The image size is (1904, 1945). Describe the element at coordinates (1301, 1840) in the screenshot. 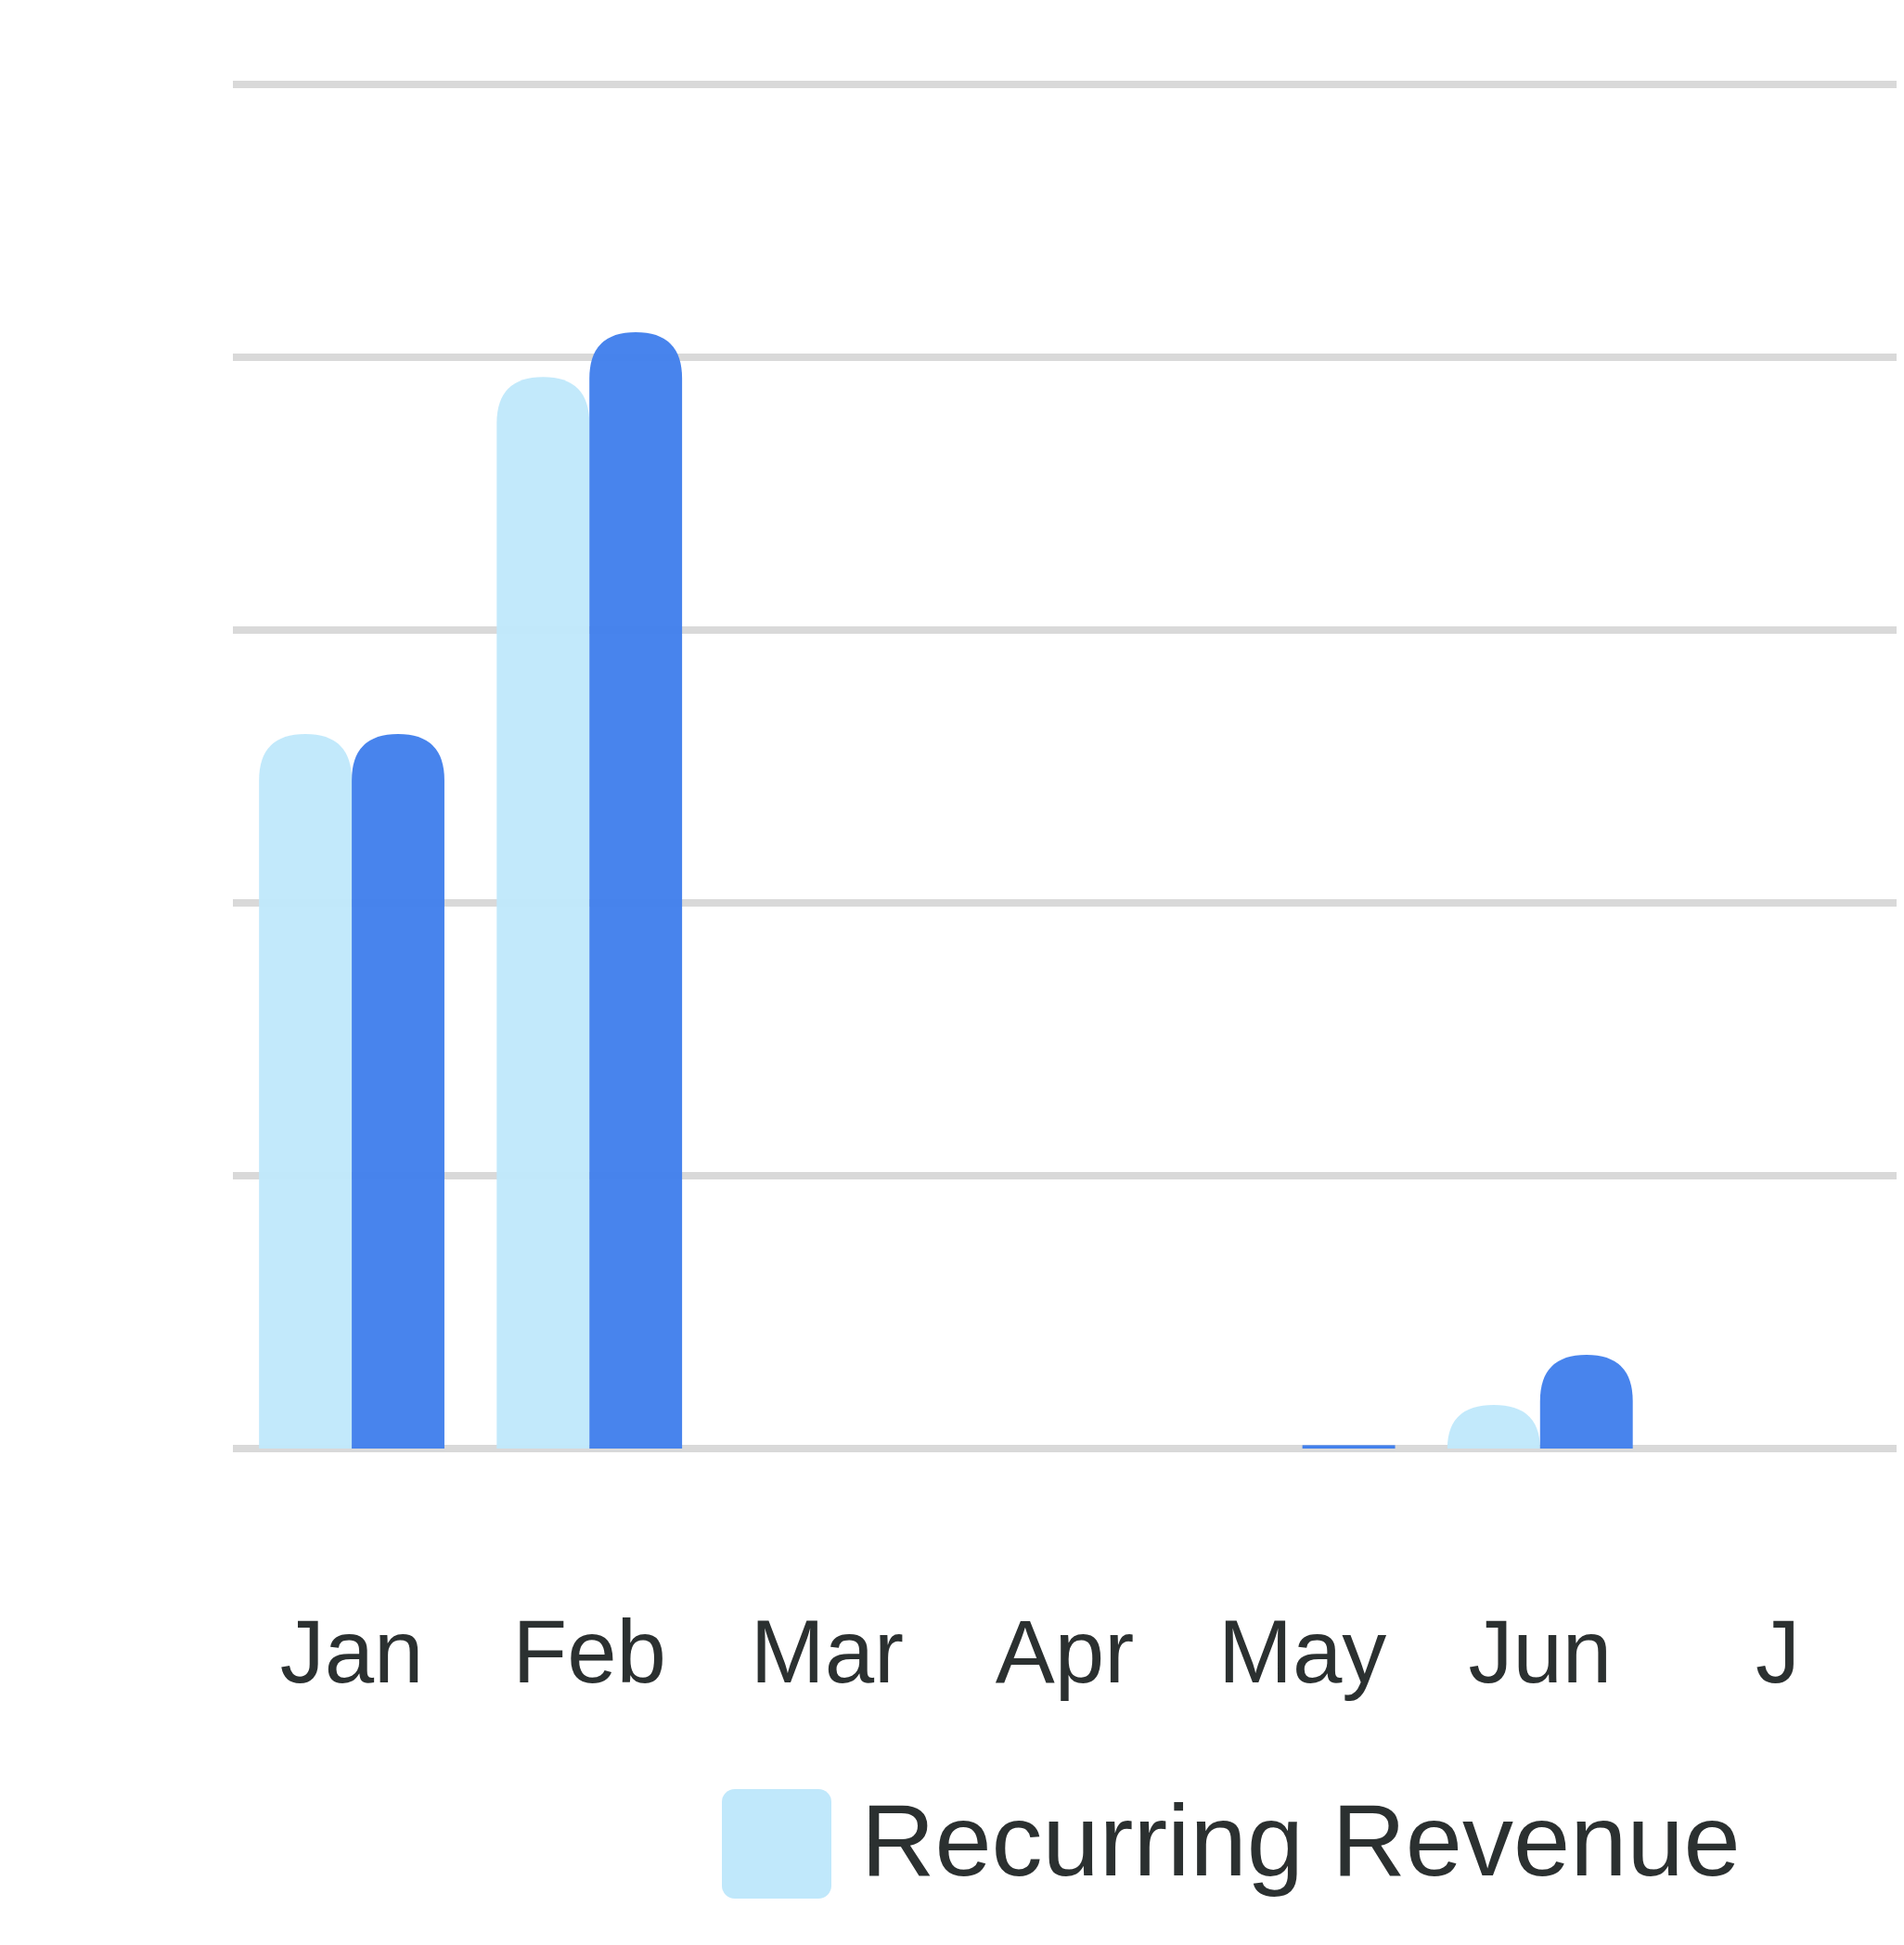

I see `legend-label: Recurring Revenue` at that location.